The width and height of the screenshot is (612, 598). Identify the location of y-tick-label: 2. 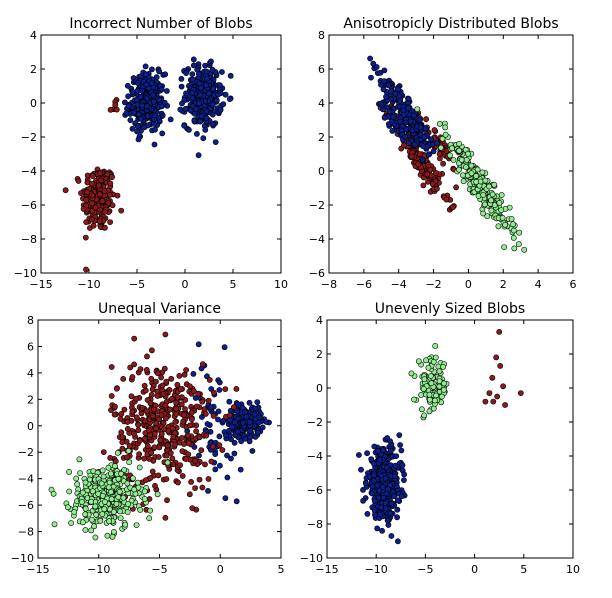
(33, 69).